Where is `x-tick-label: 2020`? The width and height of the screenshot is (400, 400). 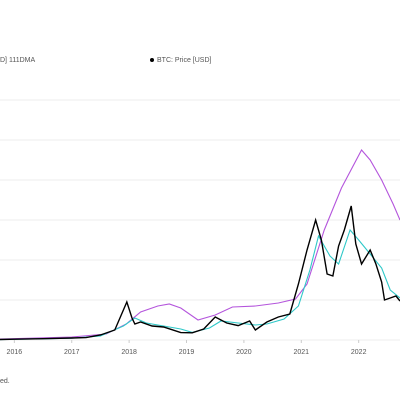
x-tick-label: 2020 is located at coordinates (244, 352).